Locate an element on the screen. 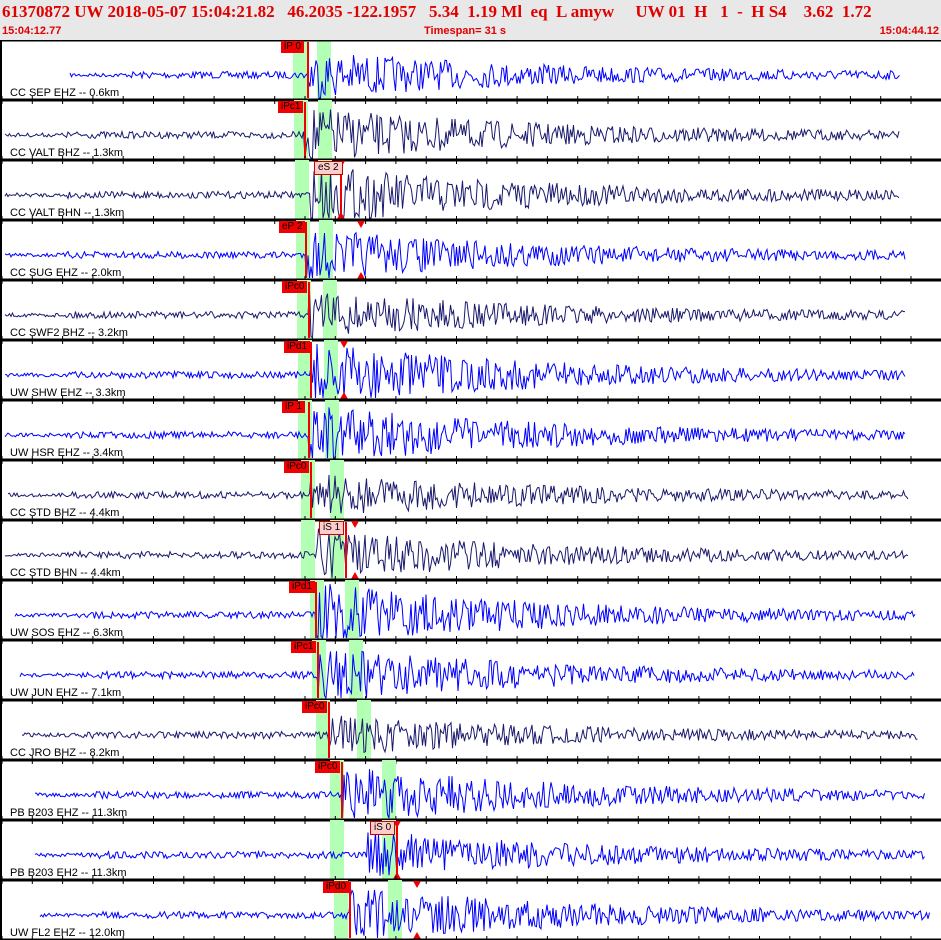 The image size is (941, 940). phase-pick-label: iPd0 is located at coordinates (336, 887).